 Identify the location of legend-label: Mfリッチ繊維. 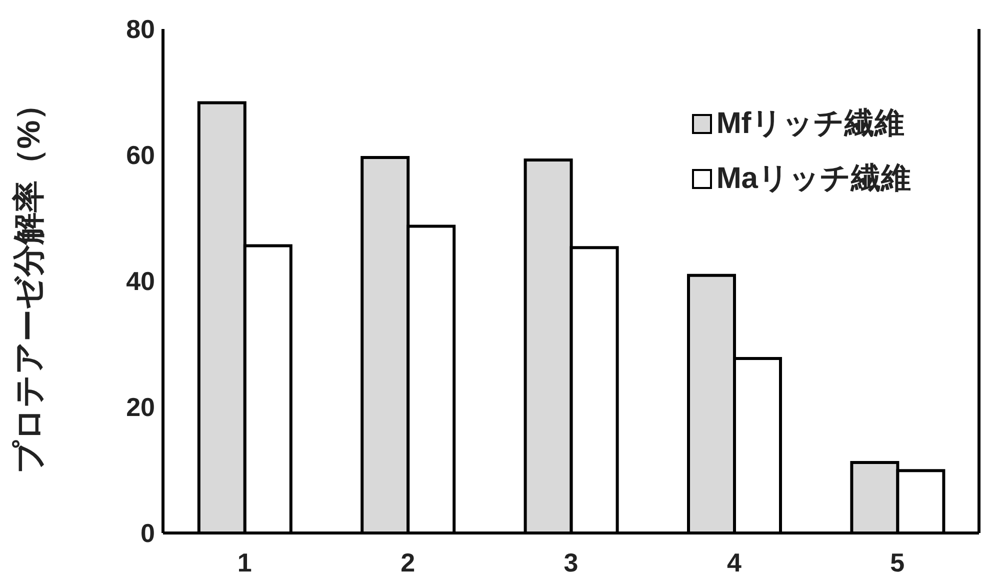
(810, 124).